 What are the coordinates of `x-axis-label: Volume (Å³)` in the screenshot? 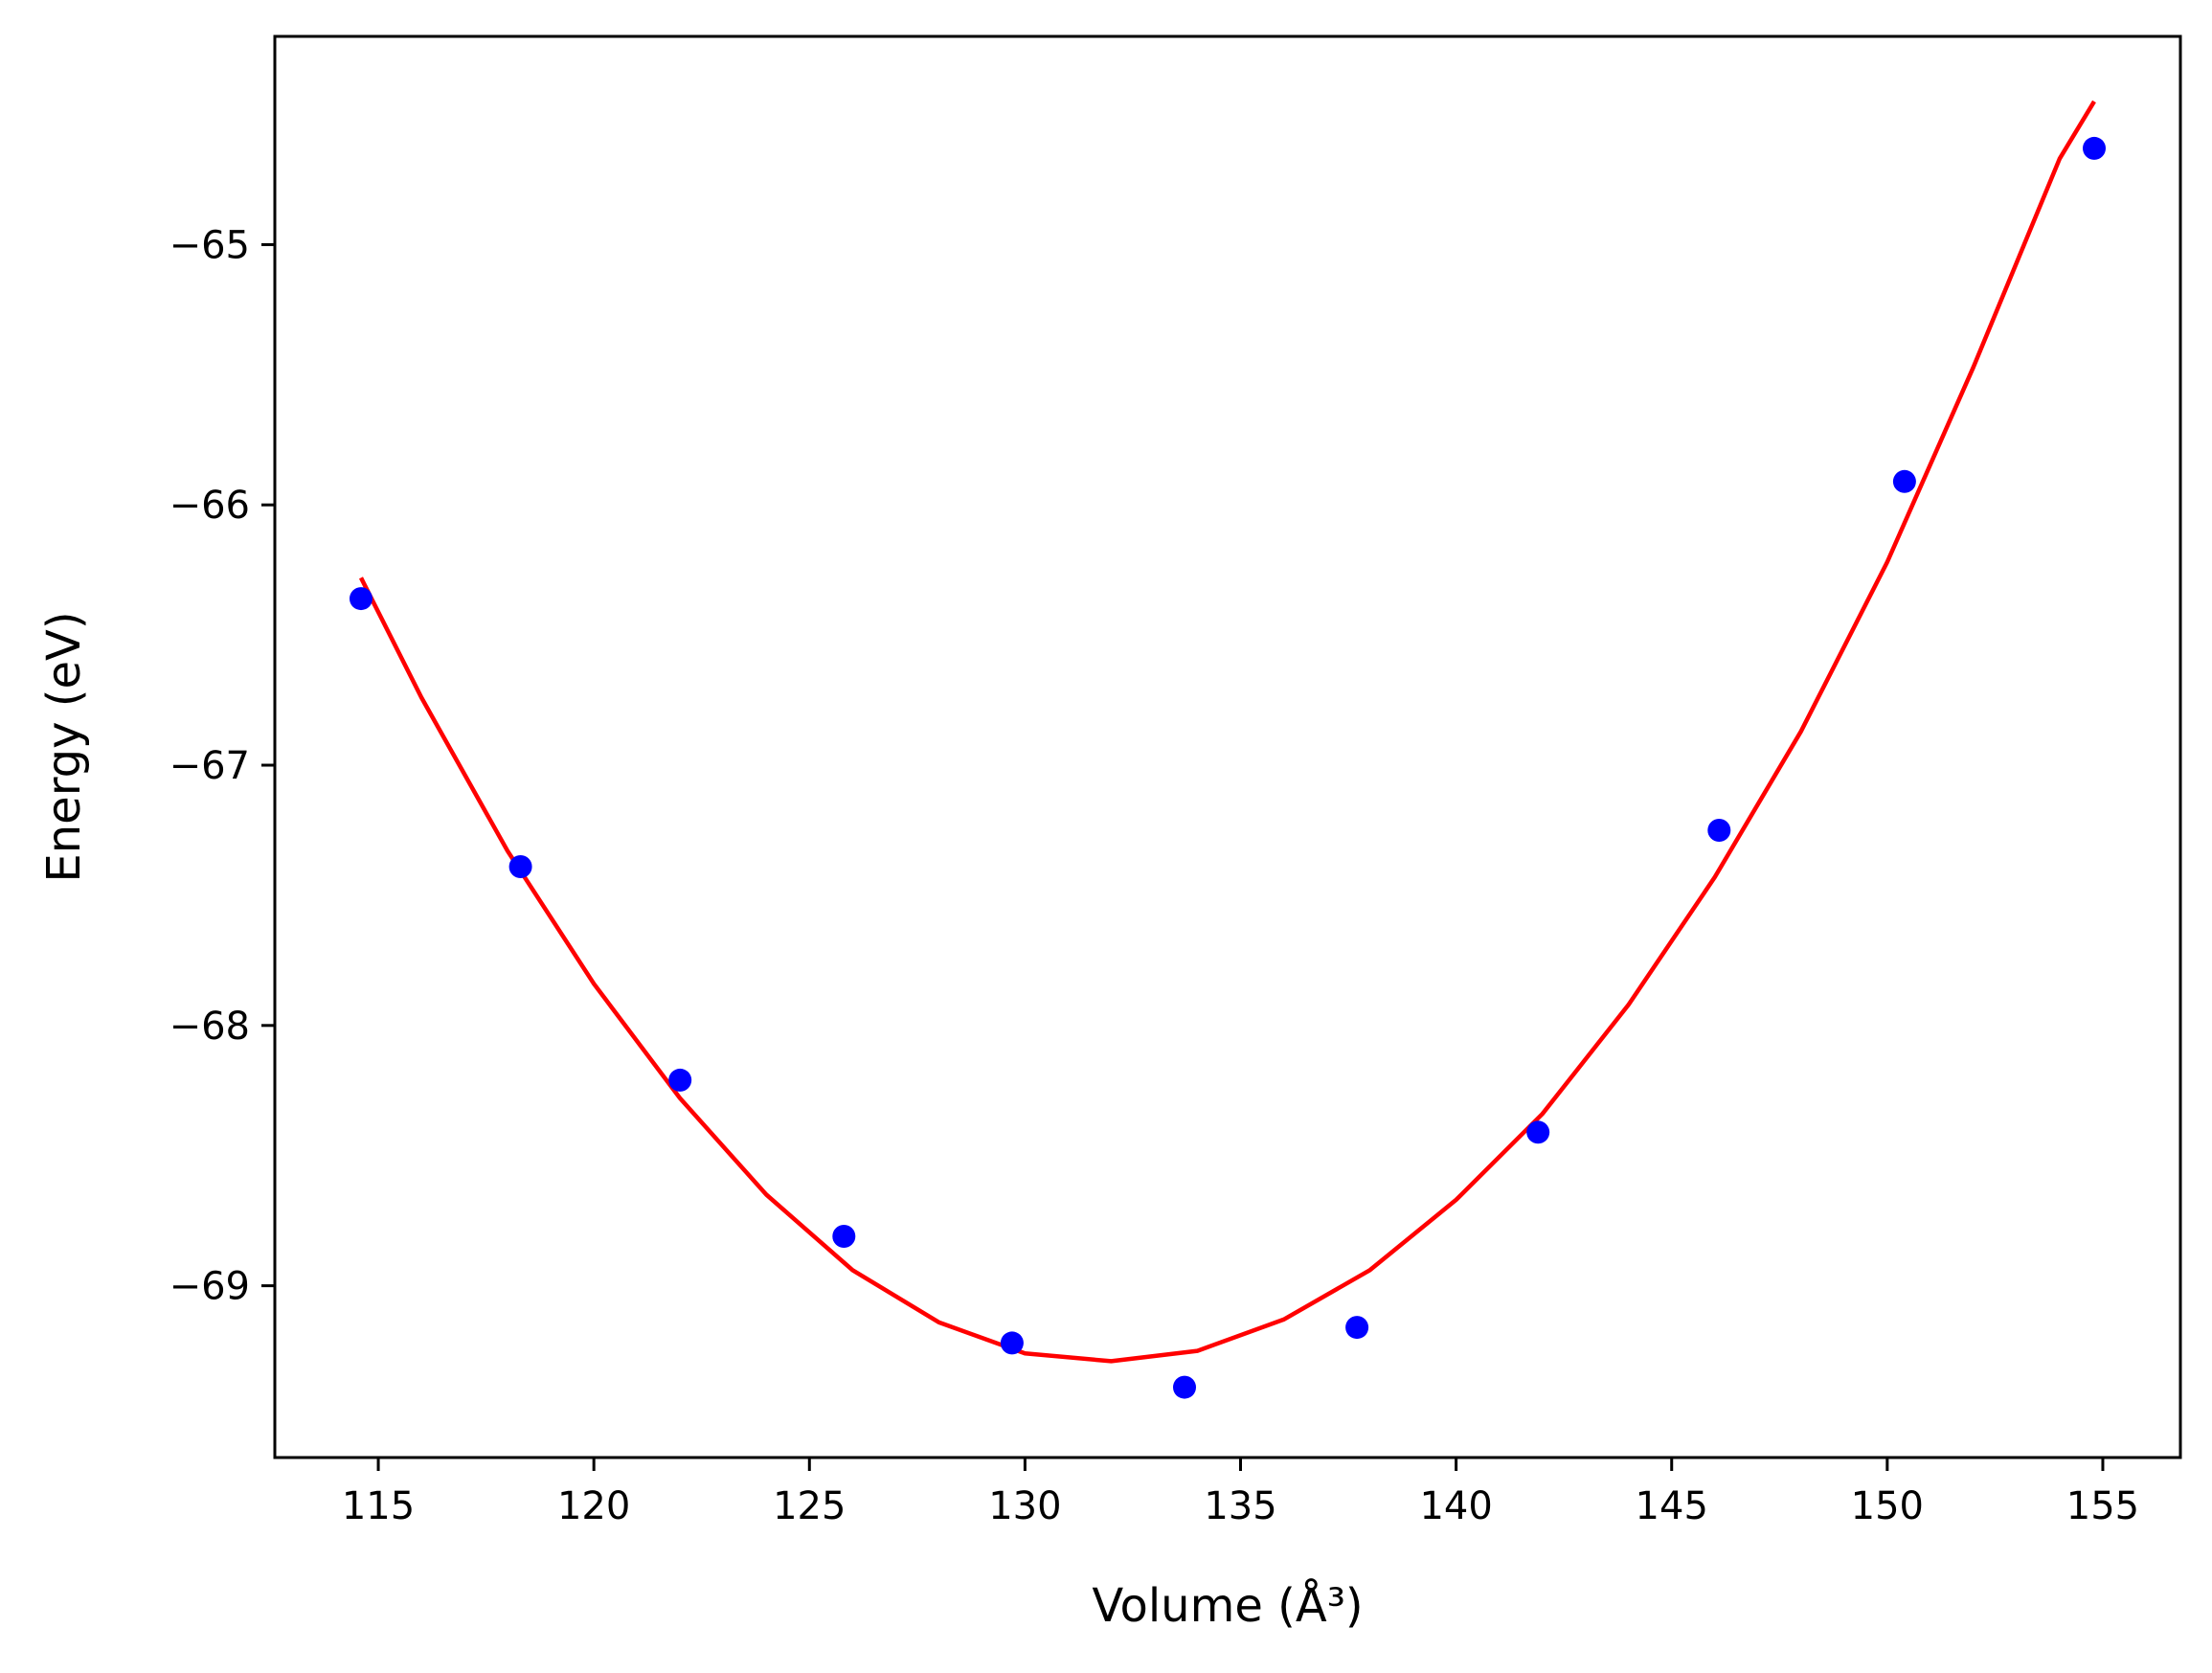 It's located at (1227, 1605).